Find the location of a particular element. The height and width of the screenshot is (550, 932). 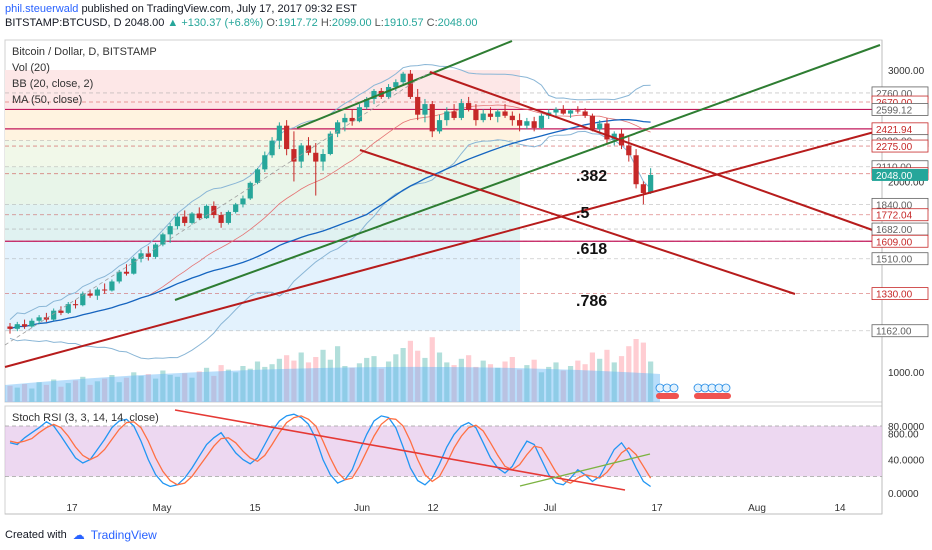

indicator-stoch-rsi: Stoch RSI (3, 3, 14, 14, close) is located at coordinates (85, 418).